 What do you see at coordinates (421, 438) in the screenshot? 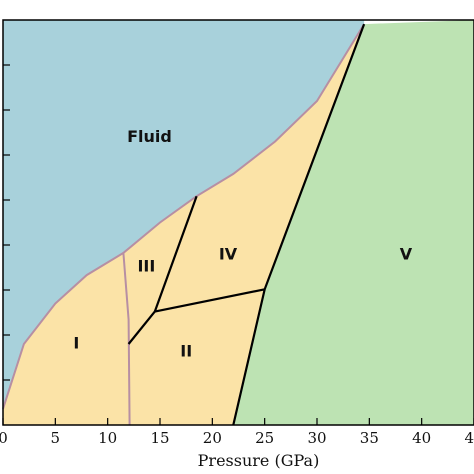
I see `x-tick-label: 40` at bounding box center [421, 438].